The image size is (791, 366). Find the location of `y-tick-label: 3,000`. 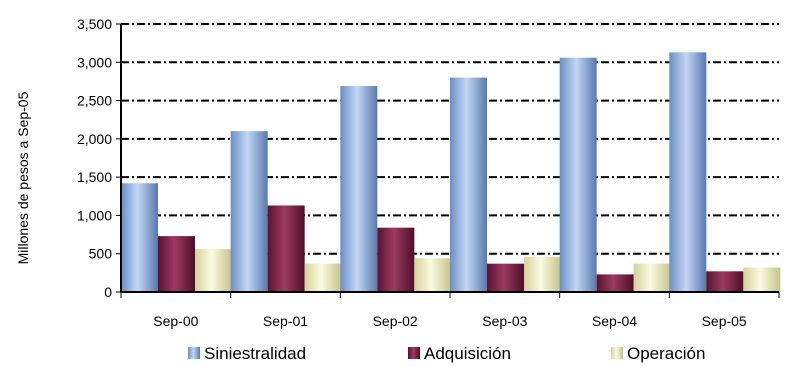

y-tick-label: 3,000 is located at coordinates (94, 62).